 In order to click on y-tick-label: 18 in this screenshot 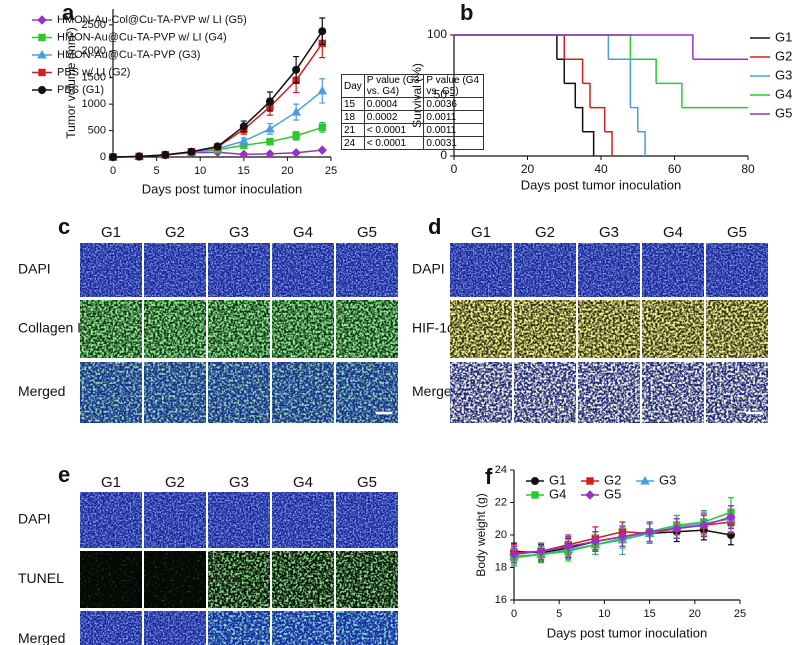, I will do `click(501, 567)`.